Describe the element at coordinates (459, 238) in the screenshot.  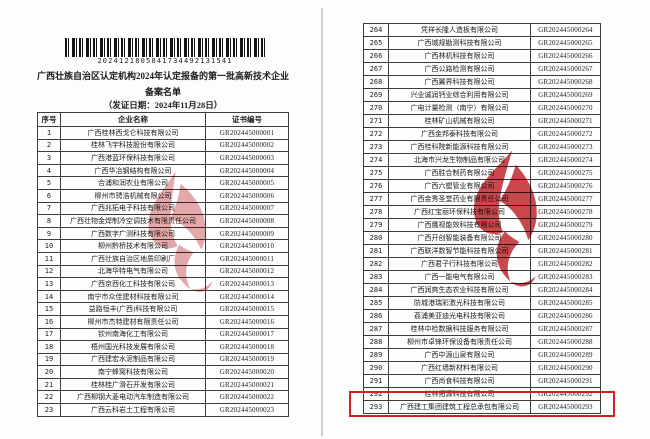
I see `company-name-cell: 广西开创智能装备有限公司` at that location.